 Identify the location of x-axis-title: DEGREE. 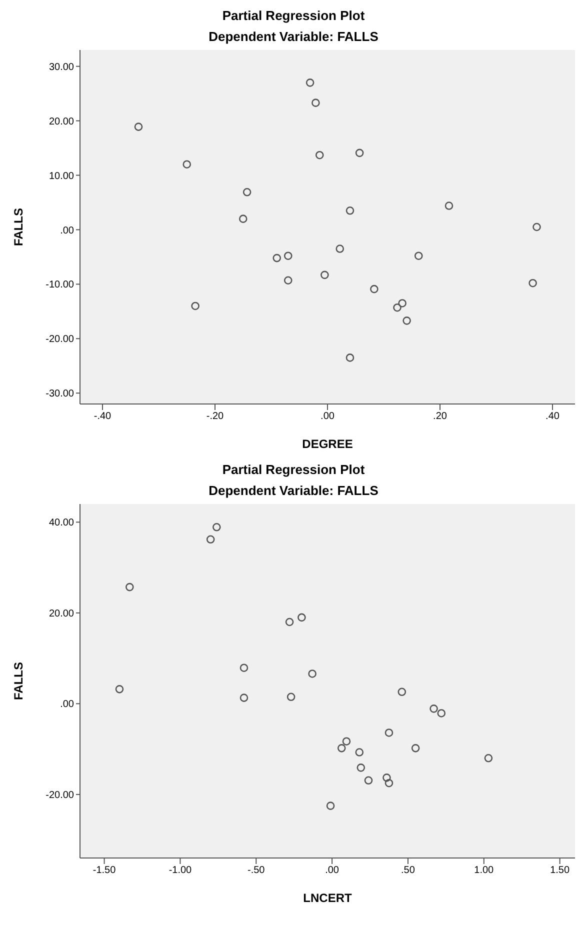
(327, 444).